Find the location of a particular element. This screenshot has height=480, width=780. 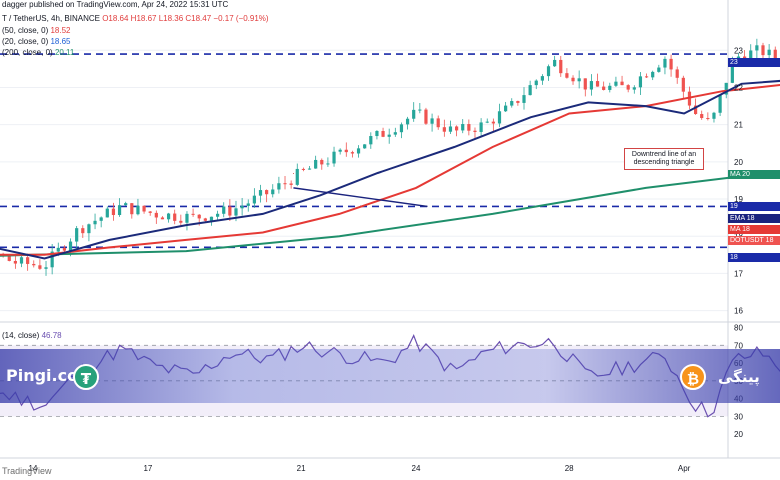

price-tick-label: 23 is located at coordinates (738, 50).